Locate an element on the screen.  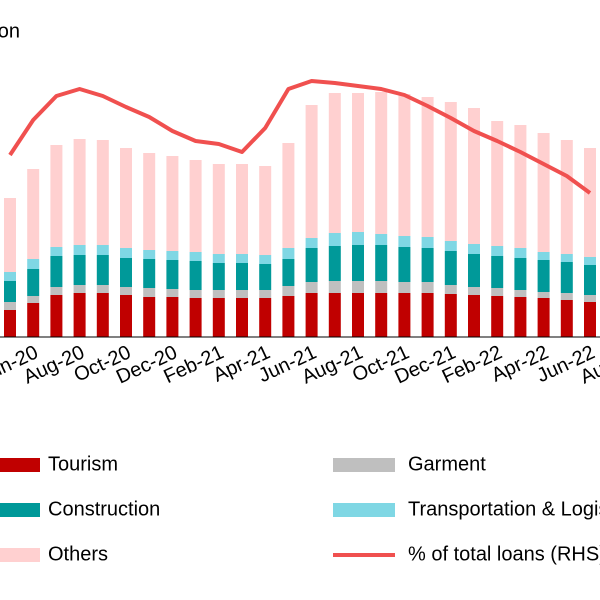
legend-label: Others is located at coordinates (78, 554).